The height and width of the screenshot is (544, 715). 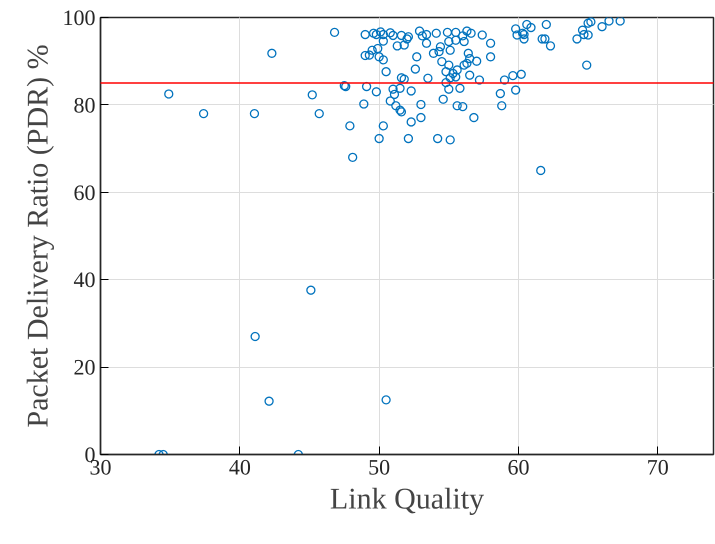 I want to click on y-axis-title: Packet Delivery Ratio (PDR) %, so click(x=38, y=236).